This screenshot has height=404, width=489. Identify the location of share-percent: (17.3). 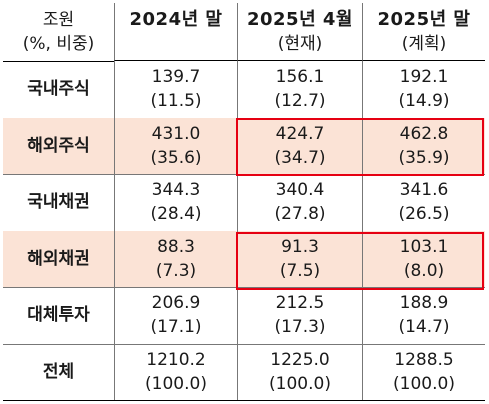
(300, 327).